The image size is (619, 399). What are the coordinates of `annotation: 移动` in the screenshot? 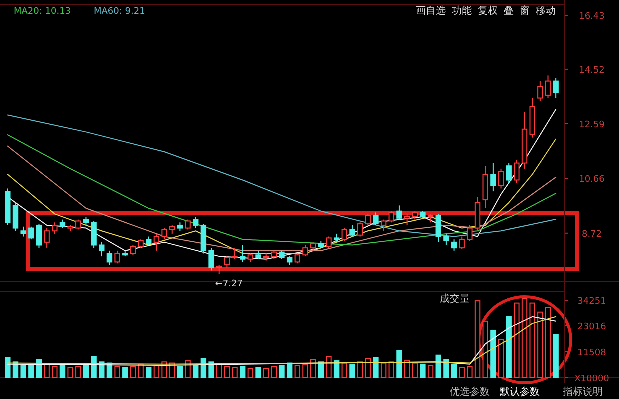 It's located at (546, 11).